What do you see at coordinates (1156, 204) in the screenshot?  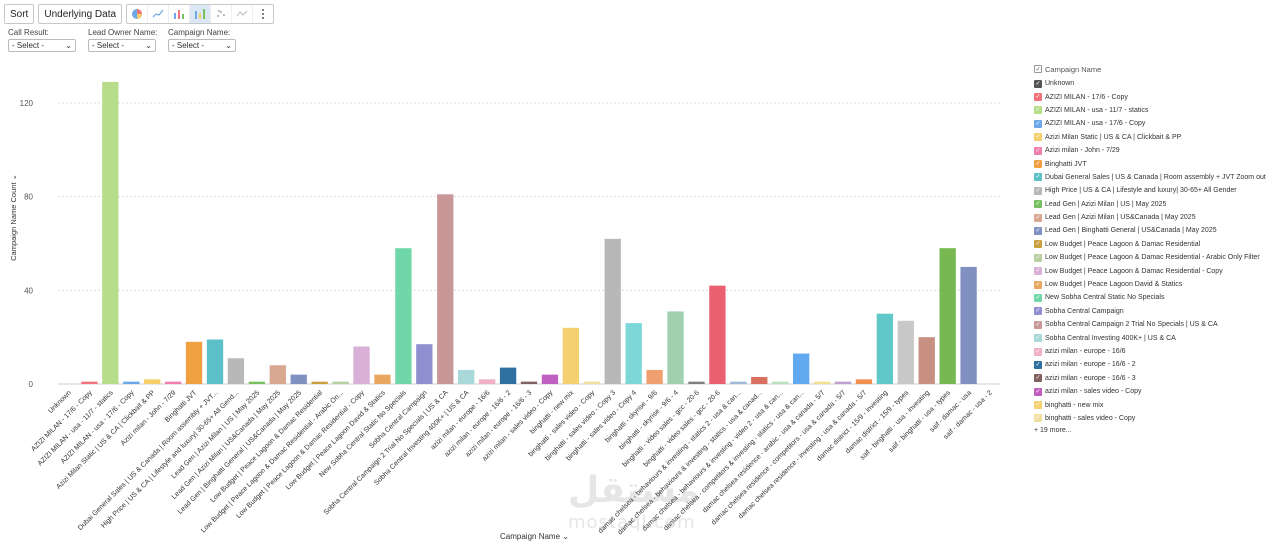 I see `legend-item: ✓ Lead Gen | Azizi Milan | US | May 2025` at bounding box center [1156, 204].